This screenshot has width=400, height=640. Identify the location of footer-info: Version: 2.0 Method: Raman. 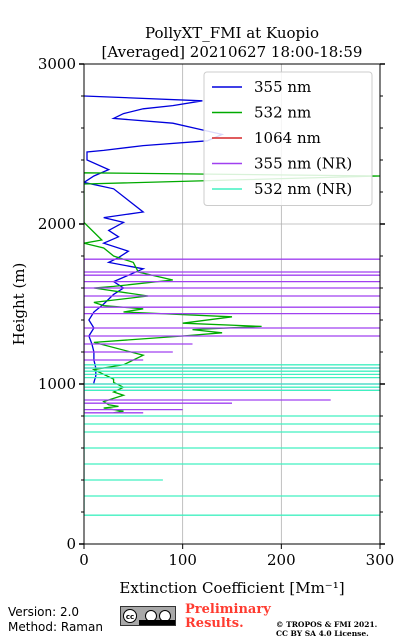
(55, 620).